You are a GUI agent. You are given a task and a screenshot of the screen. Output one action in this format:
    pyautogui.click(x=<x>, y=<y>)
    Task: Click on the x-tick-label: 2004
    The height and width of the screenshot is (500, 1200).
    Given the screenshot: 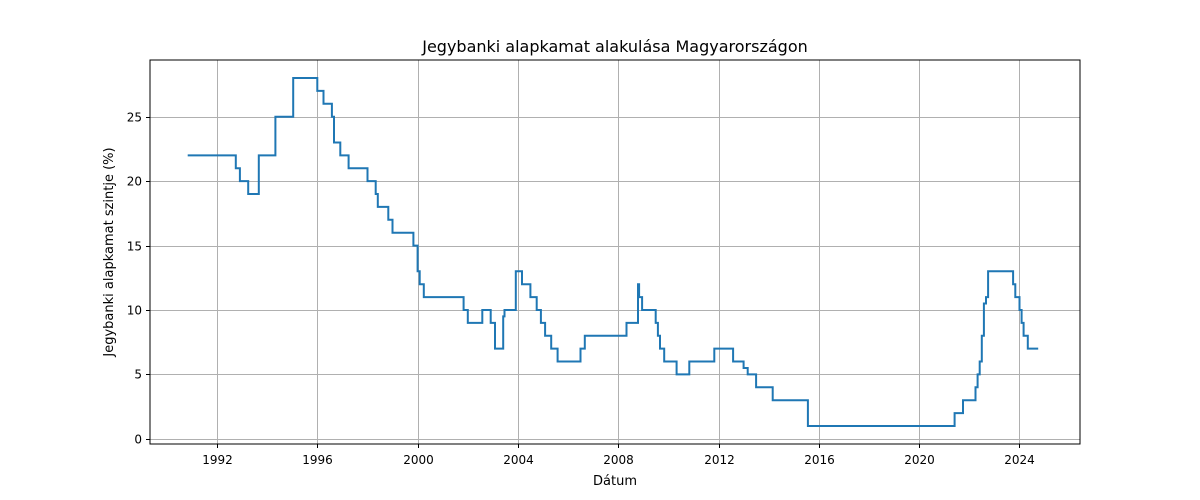 What is the action you would take?
    pyautogui.click(x=518, y=460)
    